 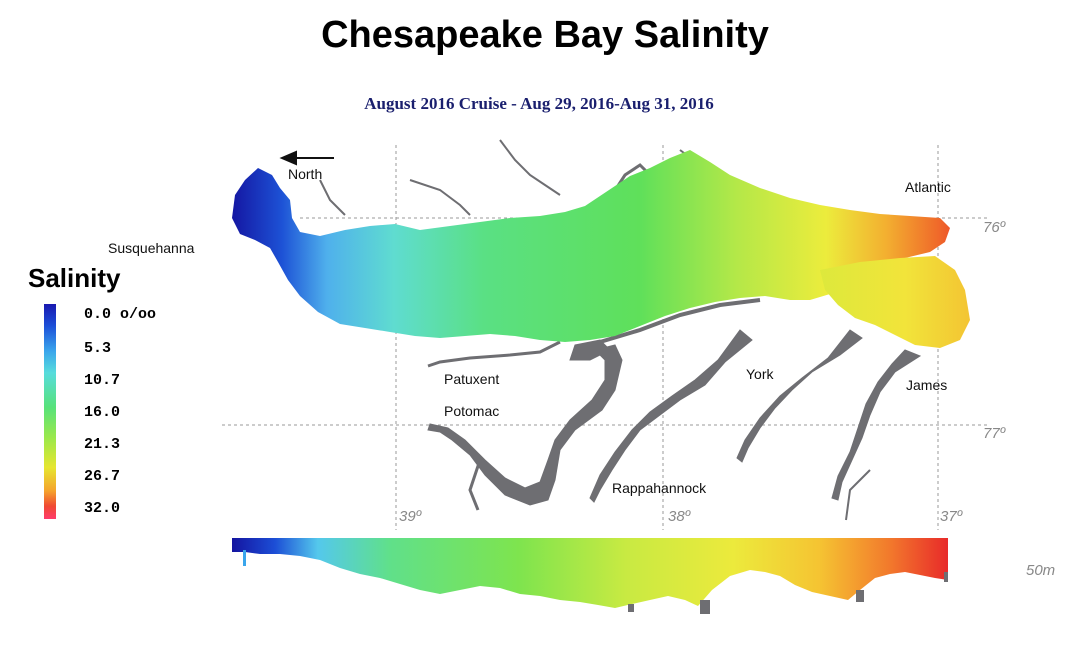 What do you see at coordinates (525, 425) in the screenshot?
I see `potomac-river` at bounding box center [525, 425].